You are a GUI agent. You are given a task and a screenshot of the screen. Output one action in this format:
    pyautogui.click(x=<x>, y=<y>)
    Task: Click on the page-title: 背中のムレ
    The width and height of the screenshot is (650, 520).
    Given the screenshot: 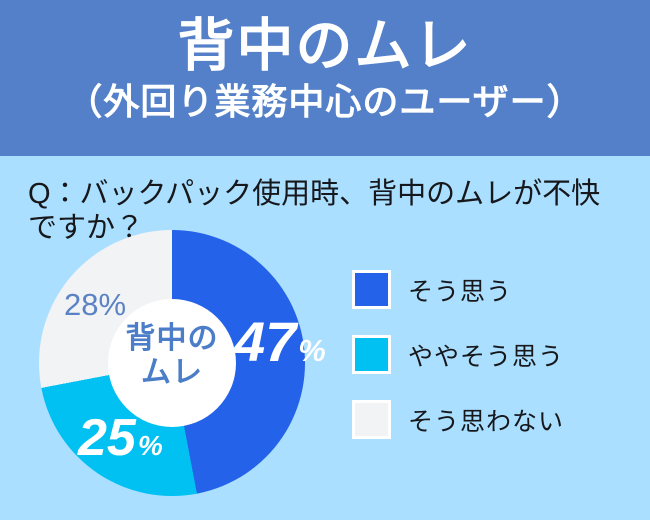 What is the action you would take?
    pyautogui.click(x=325, y=46)
    